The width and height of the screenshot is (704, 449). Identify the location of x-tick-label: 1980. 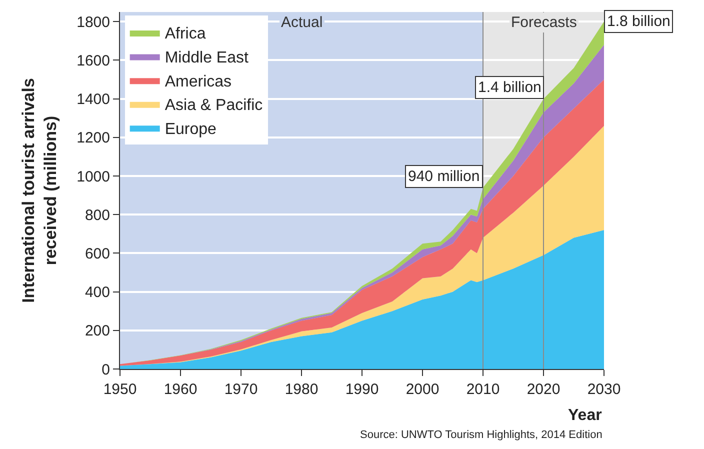
(301, 389).